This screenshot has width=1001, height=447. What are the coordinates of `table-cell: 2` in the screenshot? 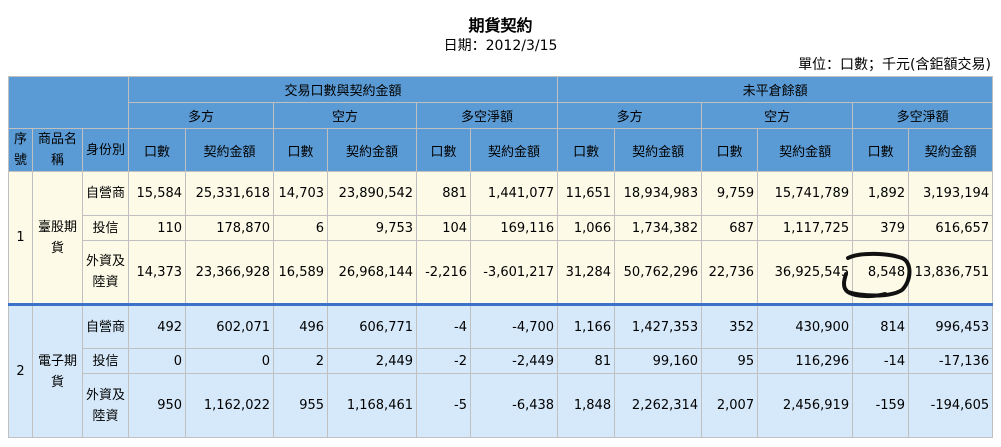 It's located at (301, 361).